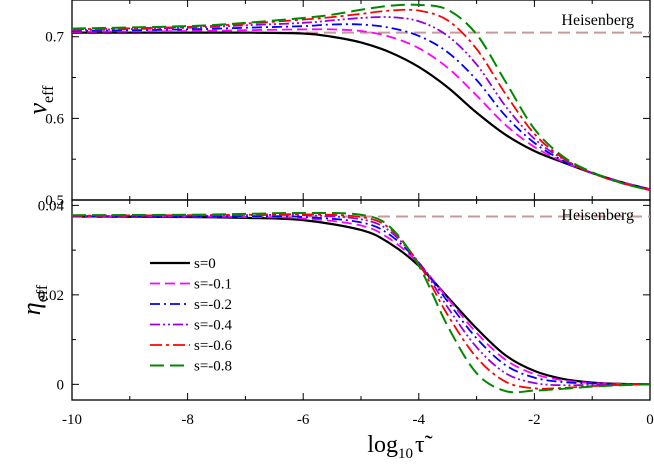  What do you see at coordinates (382, 445) in the screenshot?
I see `x-axis-log: log` at bounding box center [382, 445].